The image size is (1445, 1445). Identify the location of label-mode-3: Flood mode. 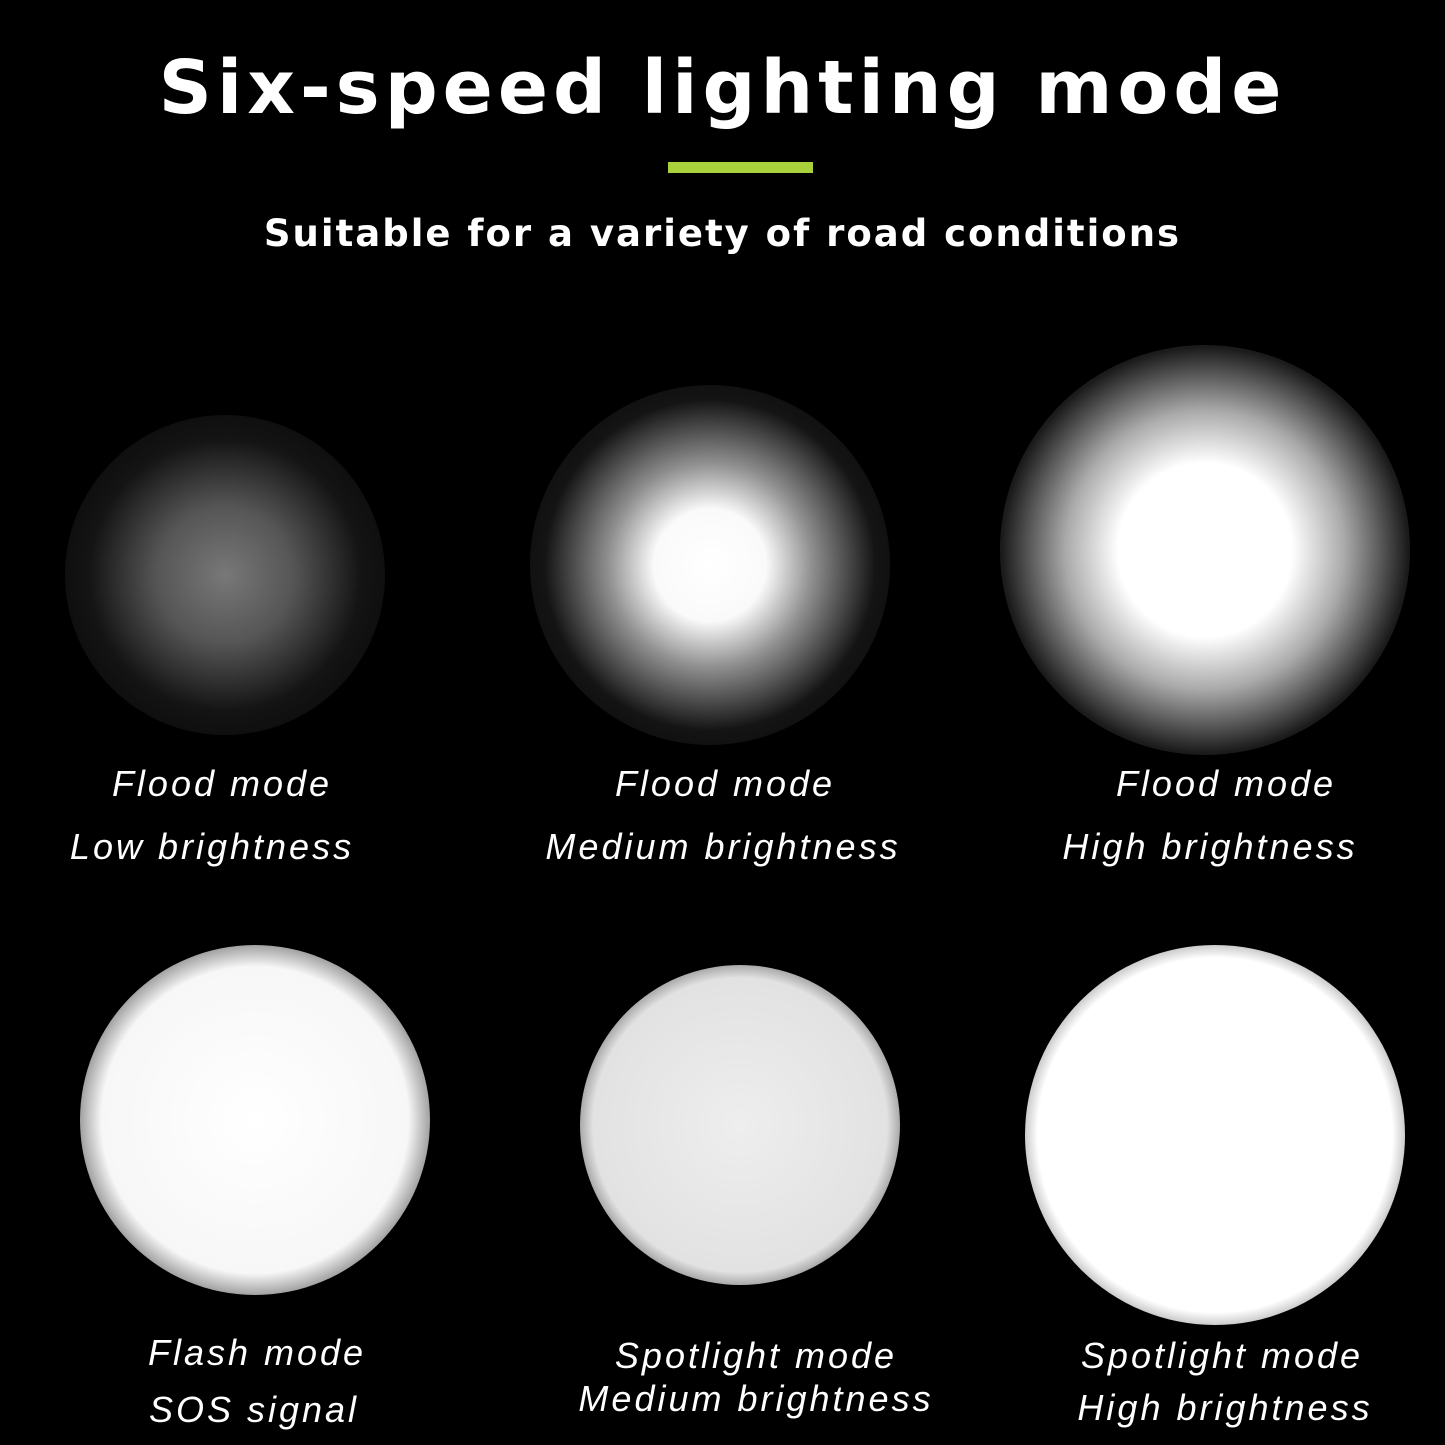
(1226, 783).